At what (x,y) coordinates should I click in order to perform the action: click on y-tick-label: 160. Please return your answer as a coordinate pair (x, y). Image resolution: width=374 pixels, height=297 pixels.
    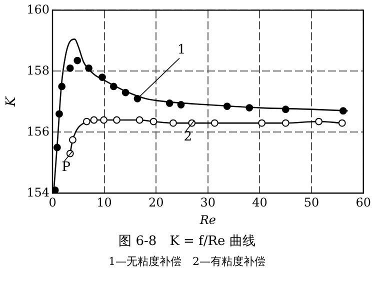
    Looking at the image, I should click on (38, 9).